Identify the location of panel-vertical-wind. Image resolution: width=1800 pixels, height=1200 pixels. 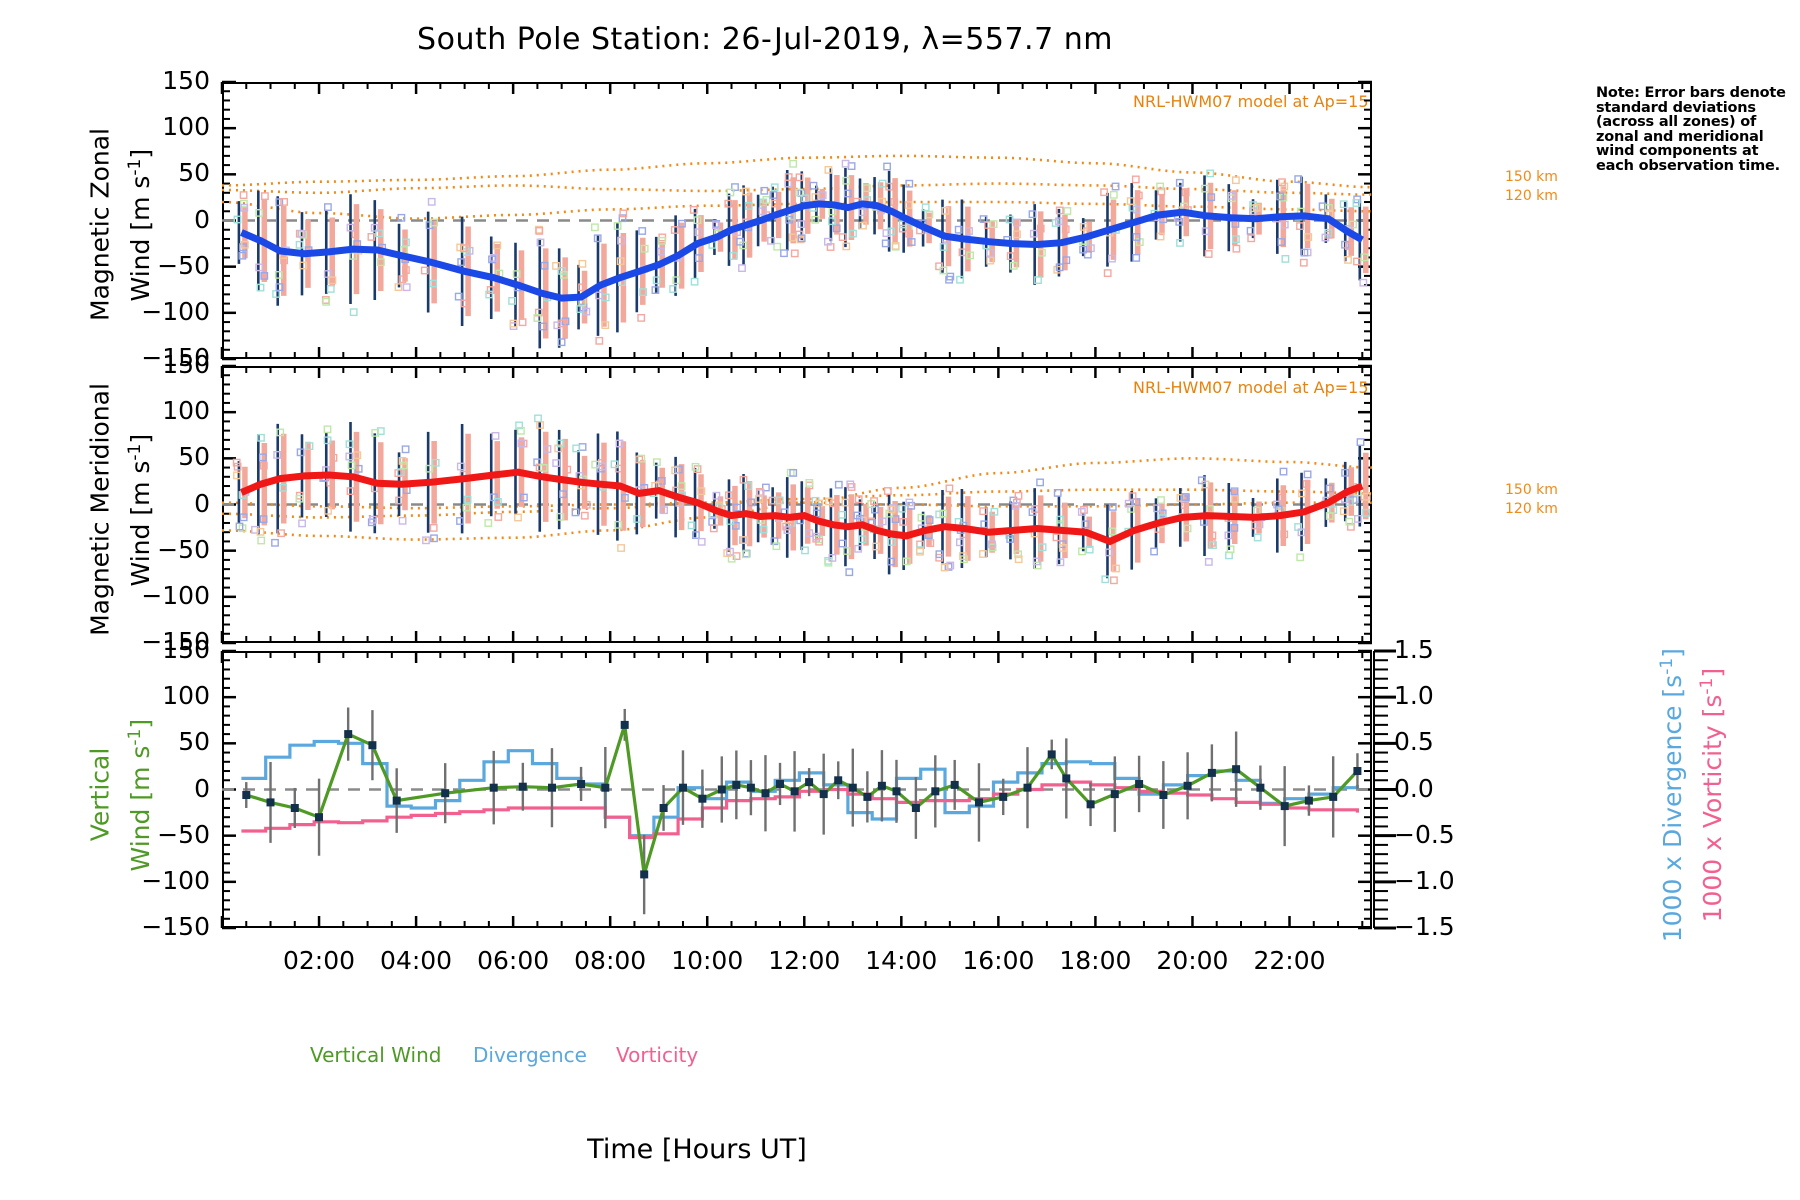
(797, 789).